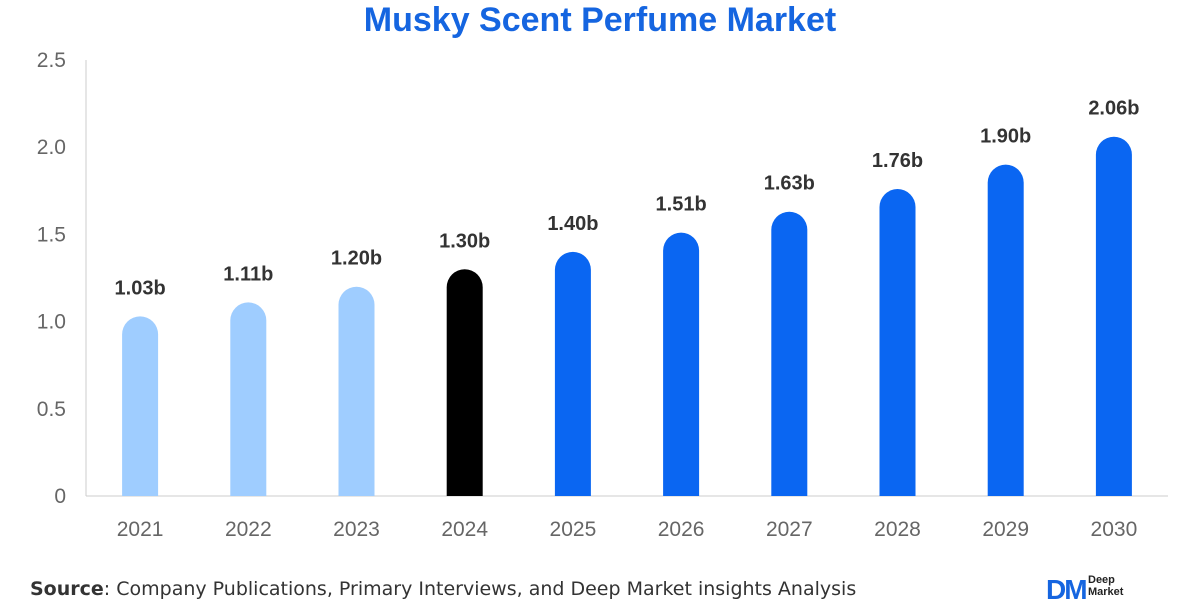  What do you see at coordinates (600, 20) in the screenshot?
I see `chart-title: Musky Scent Perfume Market` at bounding box center [600, 20].